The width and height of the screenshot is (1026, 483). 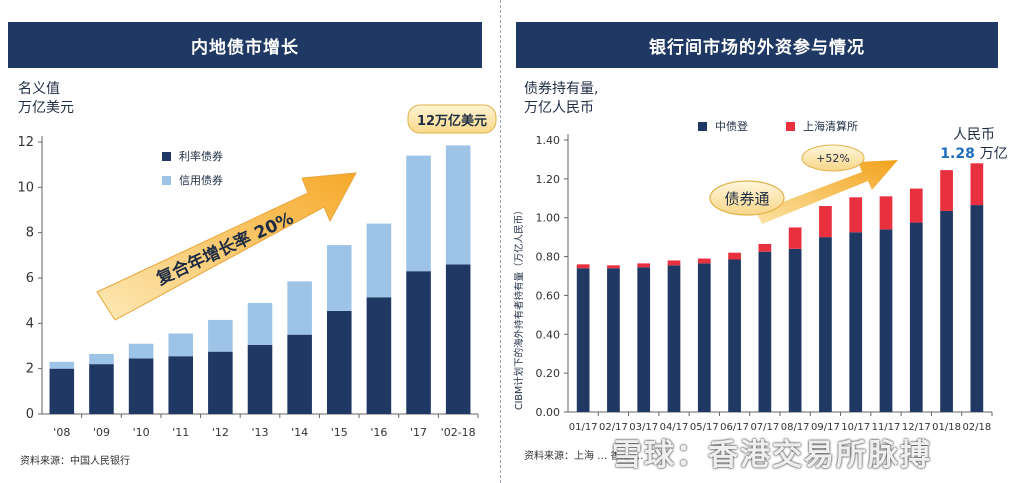 What do you see at coordinates (855, 427) in the screenshot?
I see `right-x-tick-label: 10/17` at bounding box center [855, 427].